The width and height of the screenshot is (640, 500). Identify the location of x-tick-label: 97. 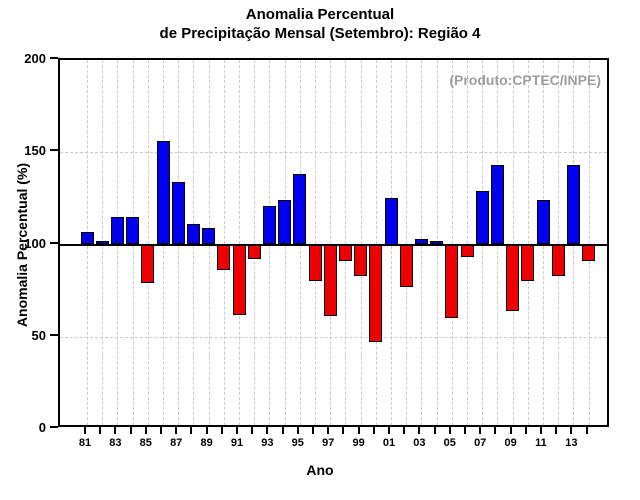
(328, 443).